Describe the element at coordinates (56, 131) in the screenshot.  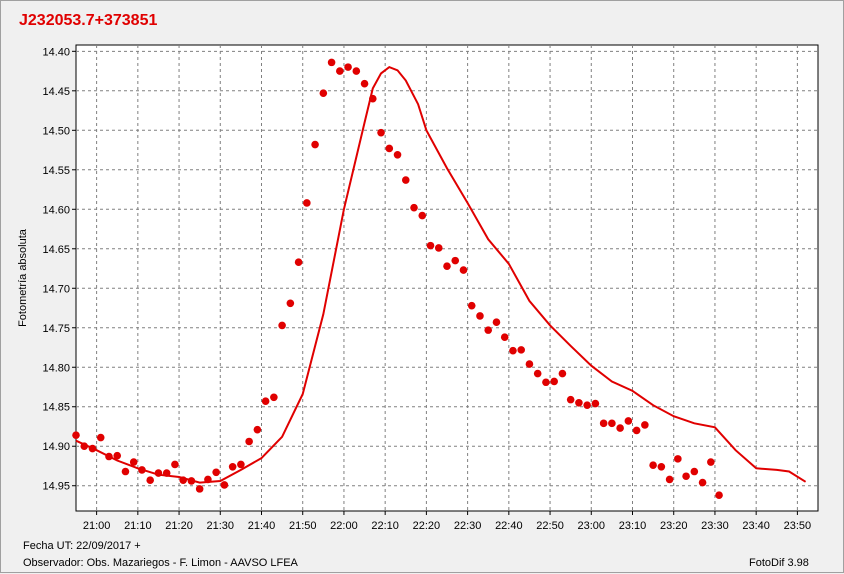
I see `y-tick-label: 14.50` at that location.